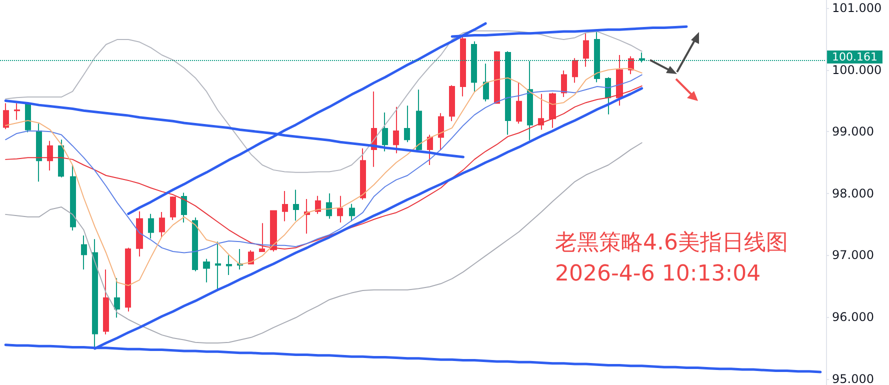 The height and width of the screenshot is (385, 889). Describe the element at coordinates (853, 255) in the screenshot. I see `y-tick-label: 97.000` at that location.